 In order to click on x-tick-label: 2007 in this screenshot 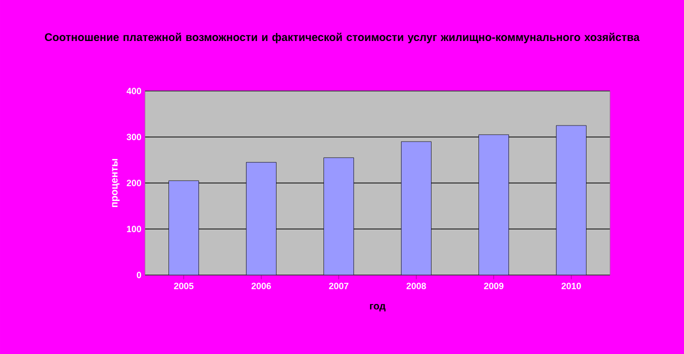, I will do `click(338, 286)`.